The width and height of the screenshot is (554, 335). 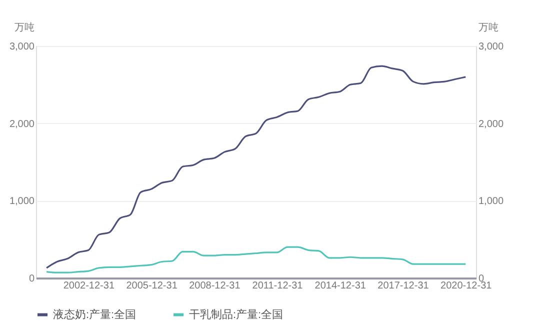 What do you see at coordinates (215, 286) in the screenshot?
I see `x-tick-label: 2008-12-31` at bounding box center [215, 286].